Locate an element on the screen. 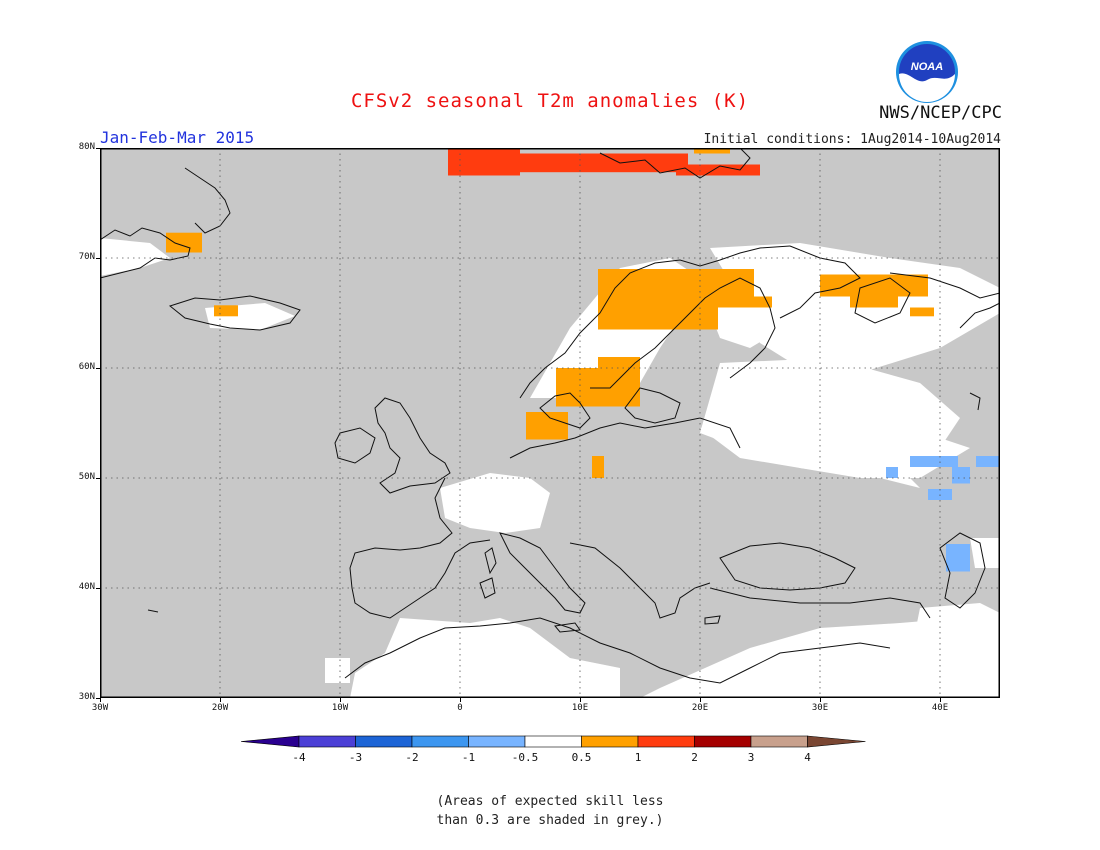 The image size is (1100, 850). colorbar-label: -0.5 is located at coordinates (525, 757).